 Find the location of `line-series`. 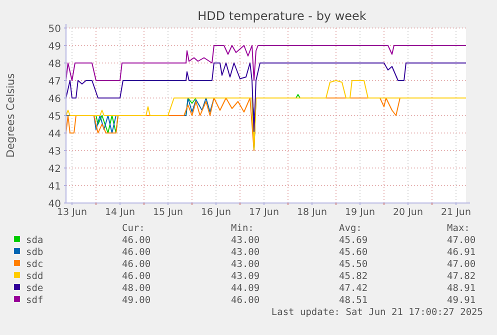

line-series is located at coordinates (266, 63).